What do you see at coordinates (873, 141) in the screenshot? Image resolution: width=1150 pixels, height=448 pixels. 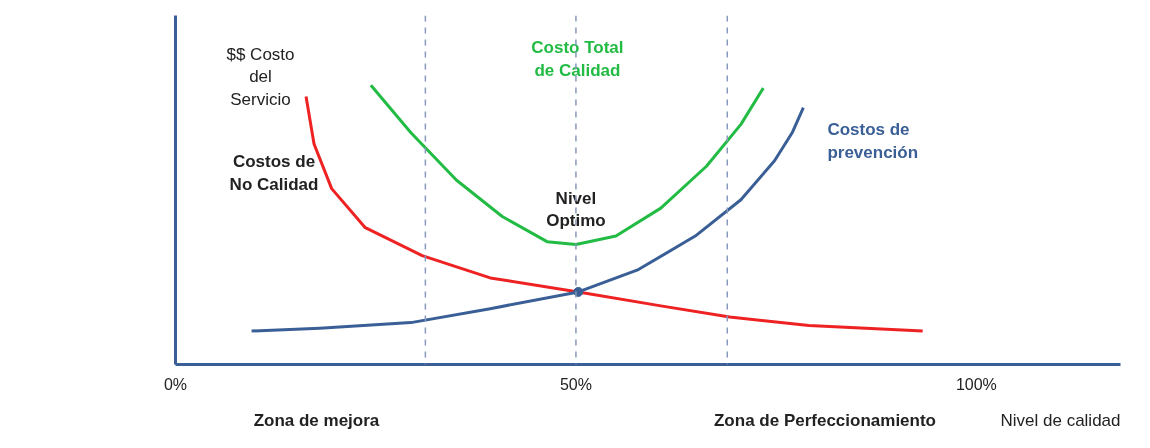 I see `series-label: Costos de prevención` at bounding box center [873, 141].